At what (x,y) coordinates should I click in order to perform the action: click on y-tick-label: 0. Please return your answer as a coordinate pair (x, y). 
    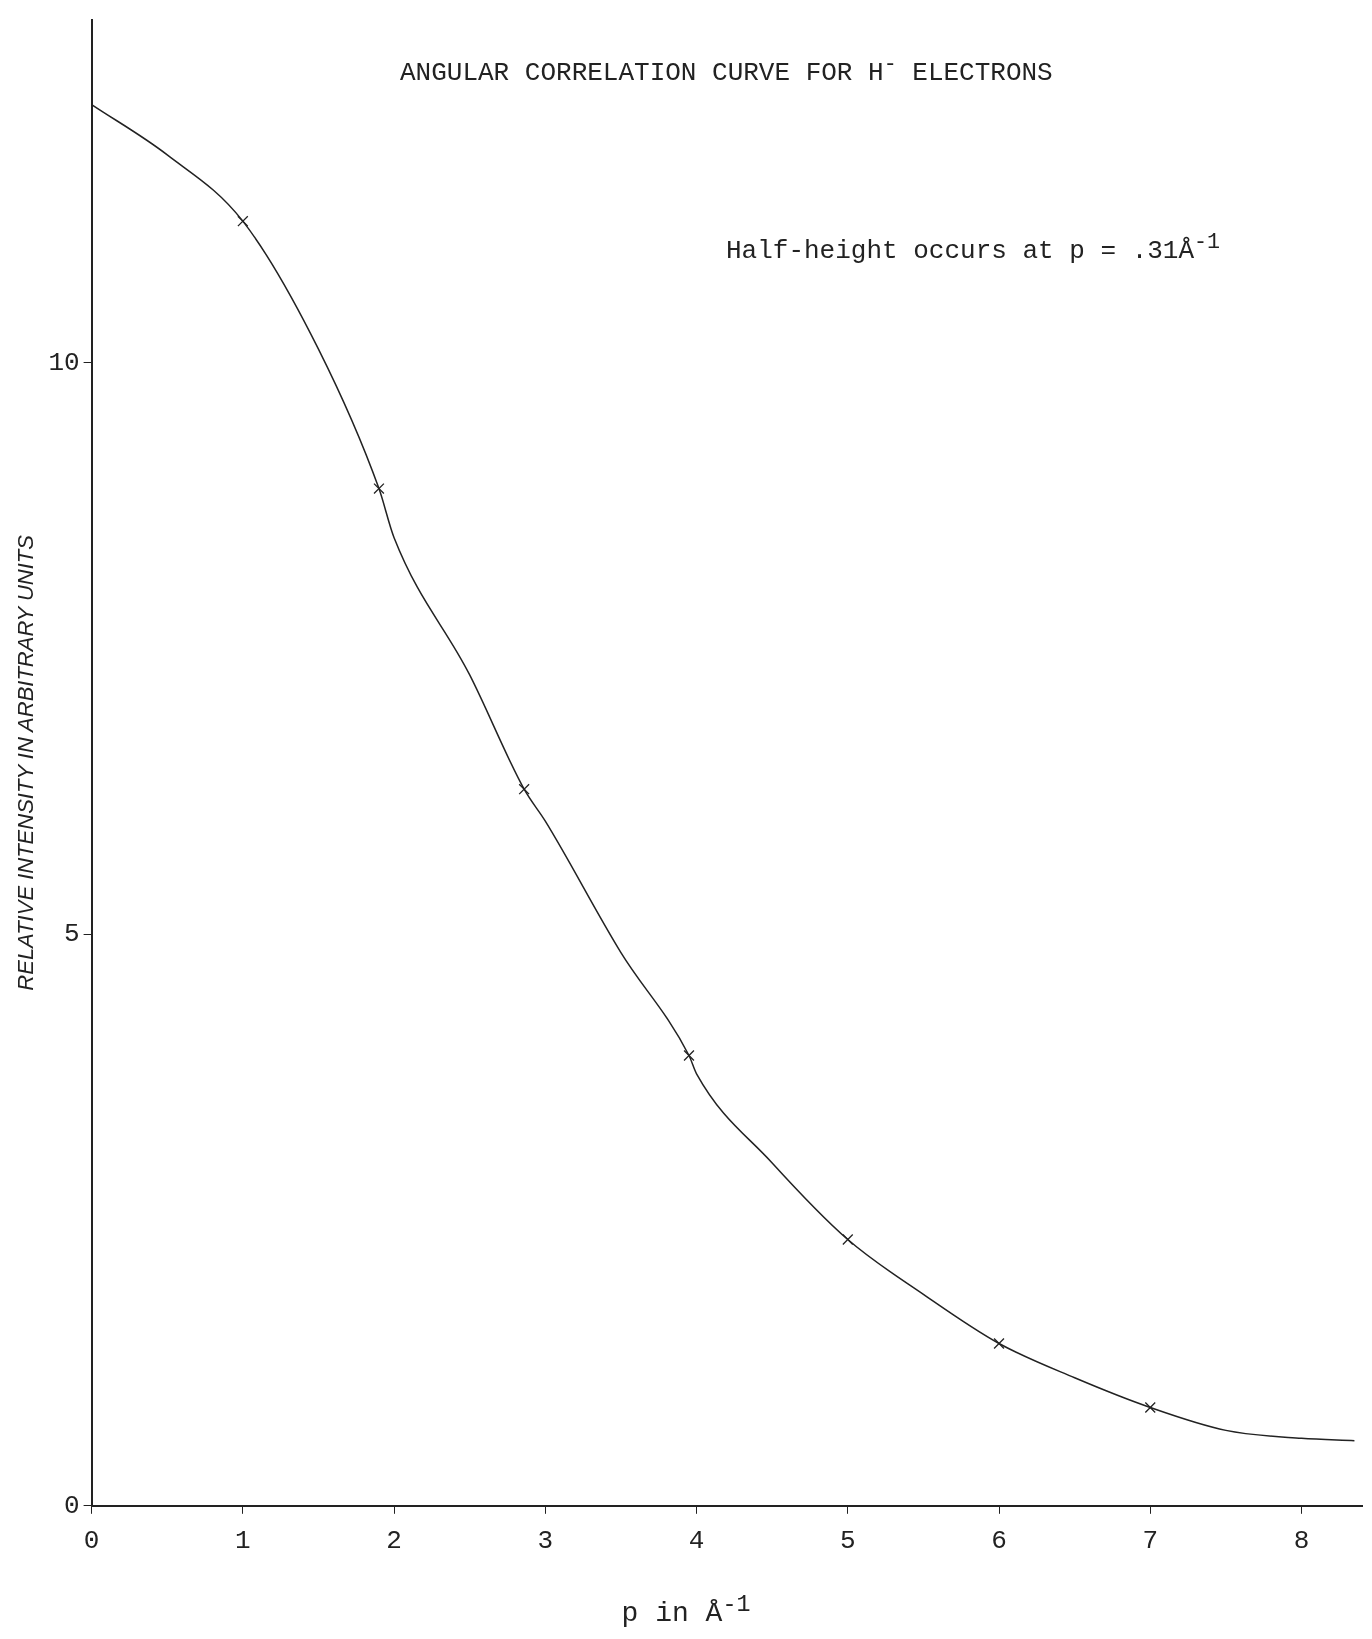
    Looking at the image, I should click on (72, 1505).